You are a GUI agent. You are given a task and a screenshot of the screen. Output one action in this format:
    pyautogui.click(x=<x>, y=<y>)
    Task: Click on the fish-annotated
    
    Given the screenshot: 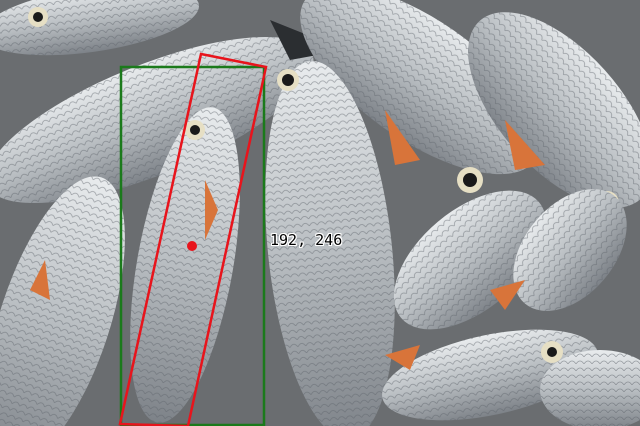 What is the action you would take?
    pyautogui.click(x=185, y=265)
    